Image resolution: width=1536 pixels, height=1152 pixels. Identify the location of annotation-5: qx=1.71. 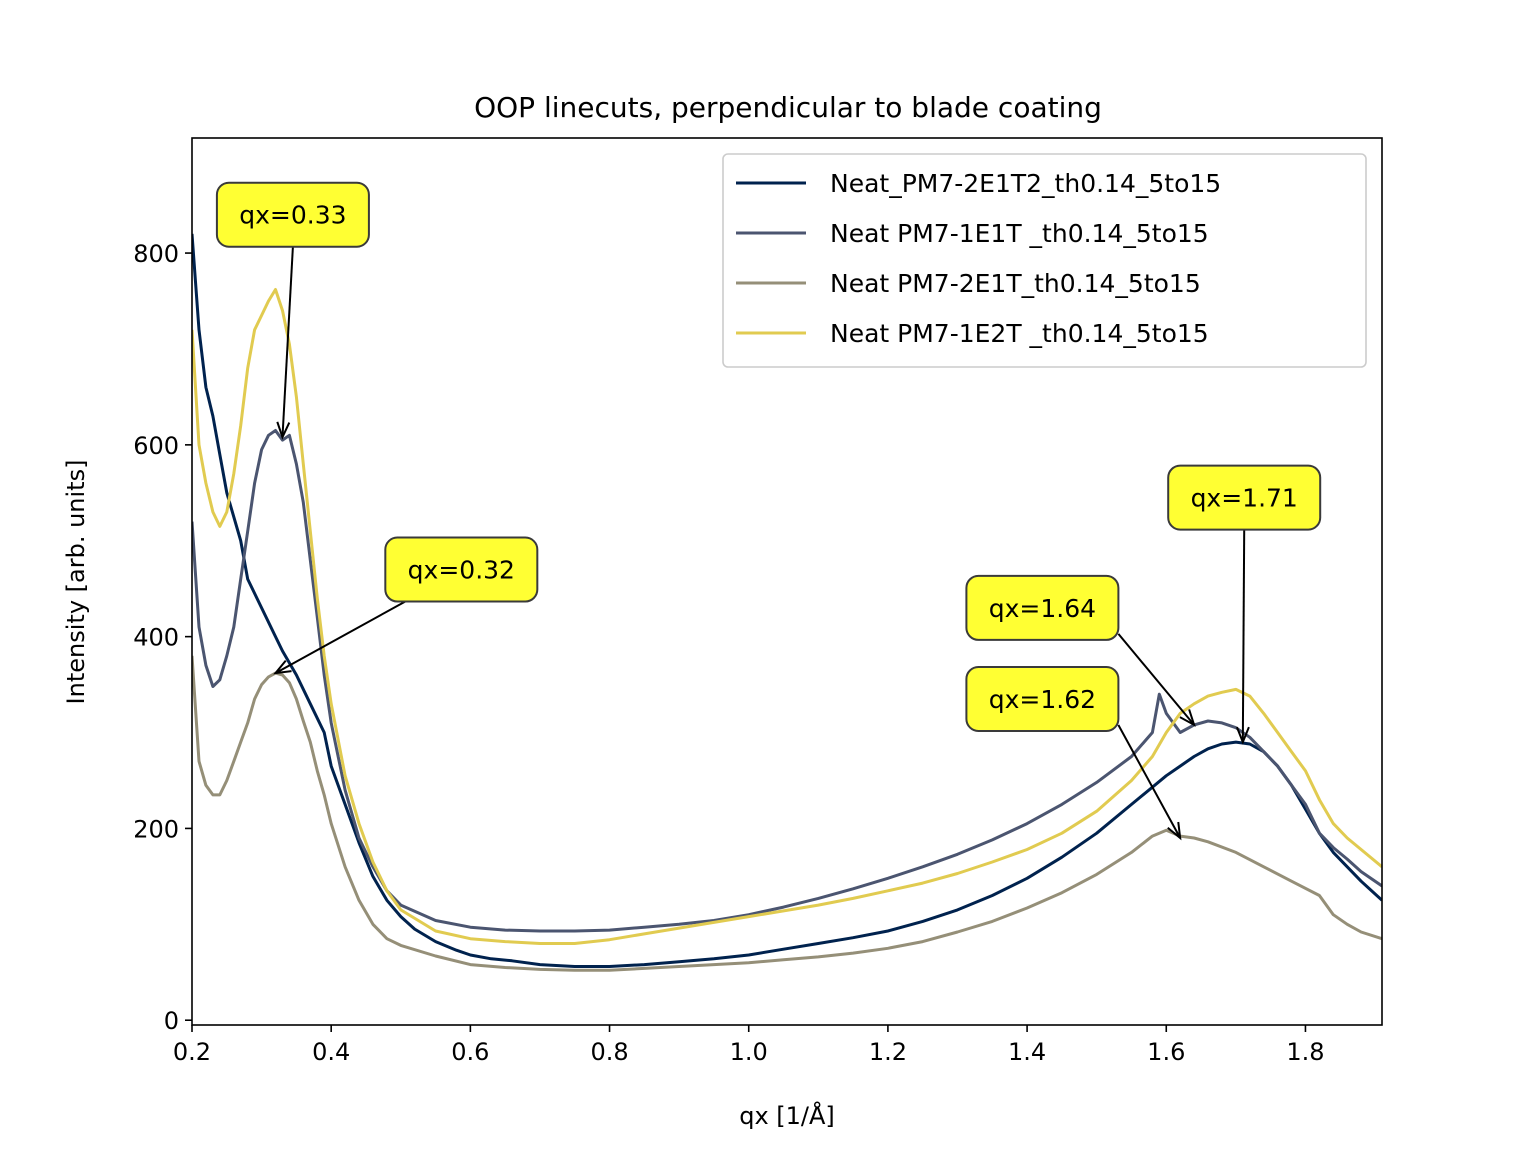
(1244, 604).